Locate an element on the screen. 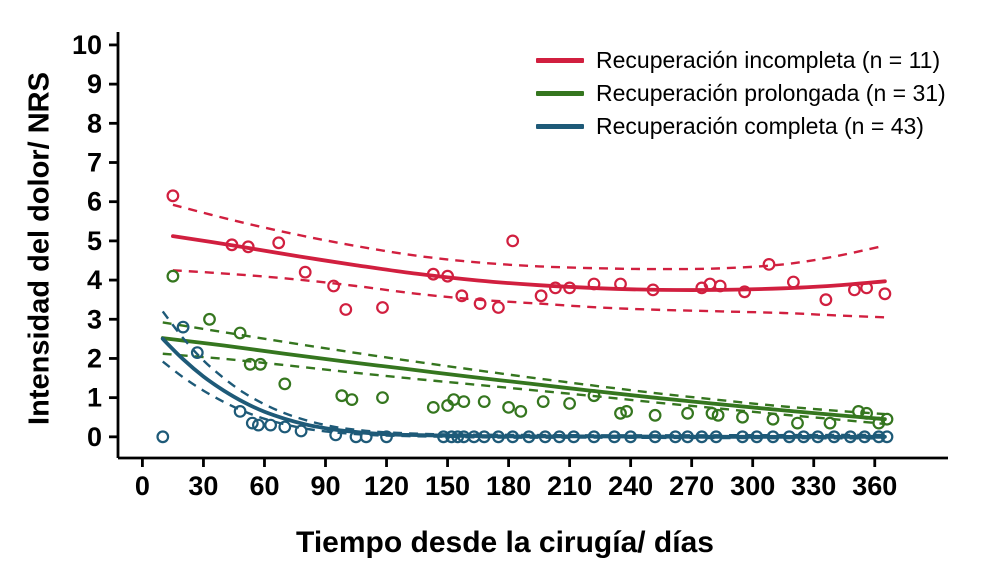 This screenshot has width=991, height=572. y-tick-label: 0 is located at coordinates (94, 437).